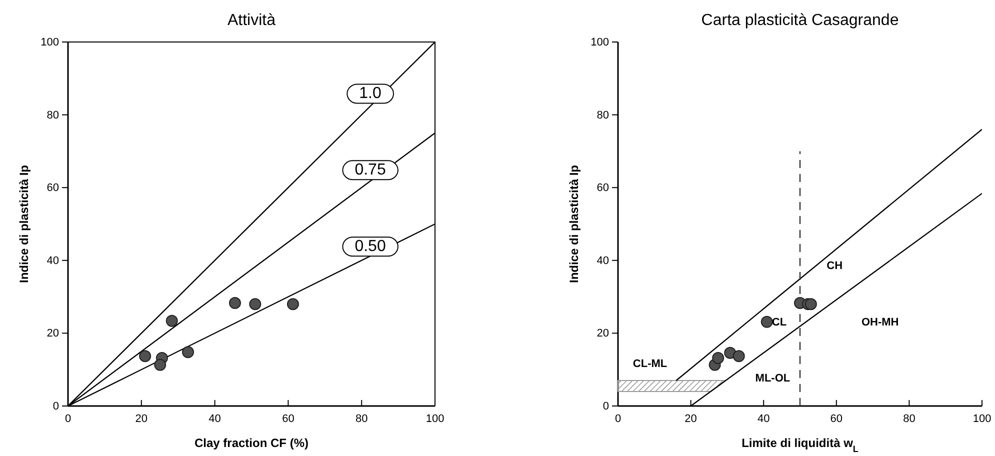 This screenshot has width=995, height=456. What do you see at coordinates (370, 247) in the screenshot?
I see `series-label: 0.50` at bounding box center [370, 247].